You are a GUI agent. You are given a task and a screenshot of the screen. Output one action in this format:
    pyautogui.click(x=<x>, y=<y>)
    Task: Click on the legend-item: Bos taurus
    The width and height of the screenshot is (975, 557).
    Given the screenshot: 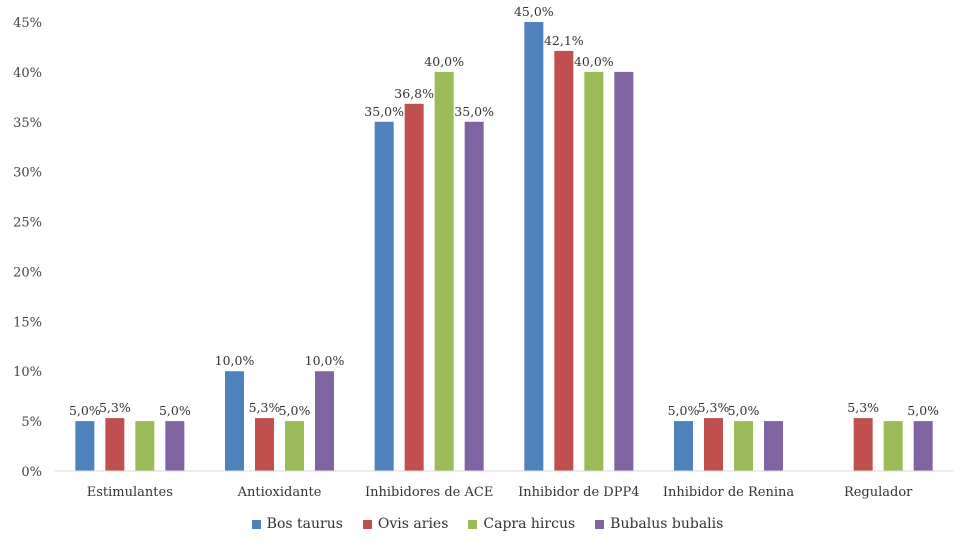 What is the action you would take?
    pyautogui.click(x=297, y=524)
    